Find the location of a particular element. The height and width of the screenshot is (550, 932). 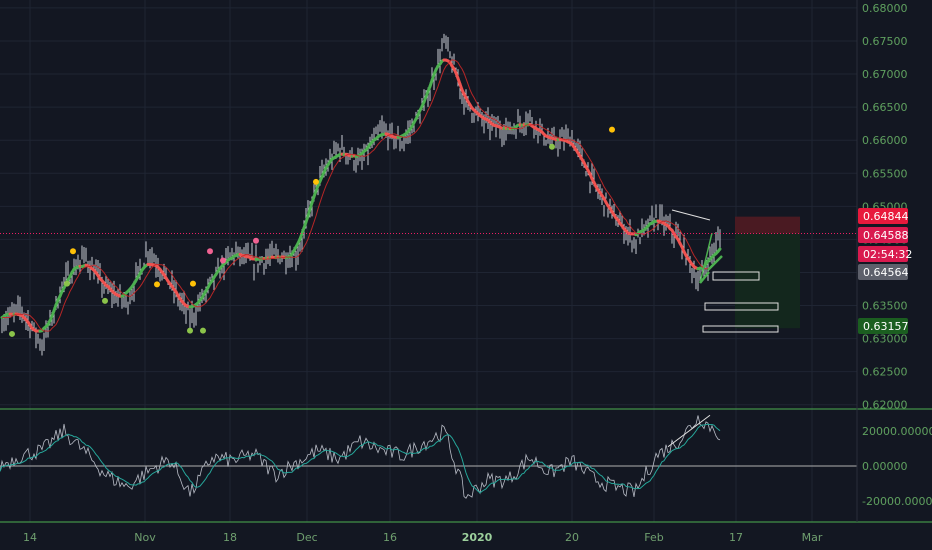

price-badge-text: 0.64844 is located at coordinates (886, 216).